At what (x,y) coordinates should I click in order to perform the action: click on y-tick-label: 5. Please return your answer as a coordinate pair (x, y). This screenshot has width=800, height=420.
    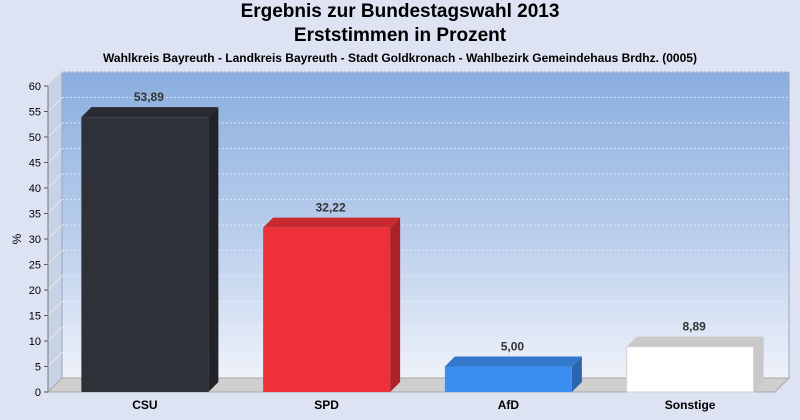
    Looking at the image, I should click on (38, 368).